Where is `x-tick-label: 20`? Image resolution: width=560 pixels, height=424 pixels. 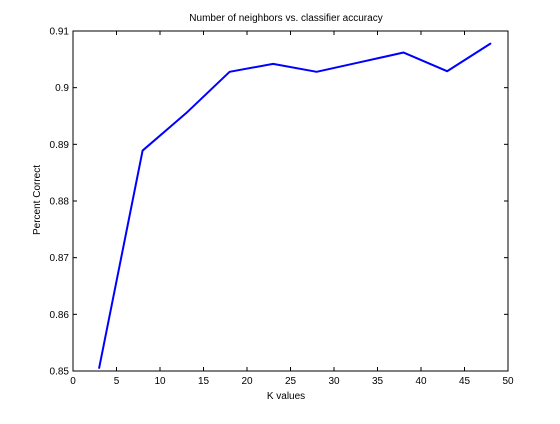
x-tick-label: 20 is located at coordinates (247, 381).